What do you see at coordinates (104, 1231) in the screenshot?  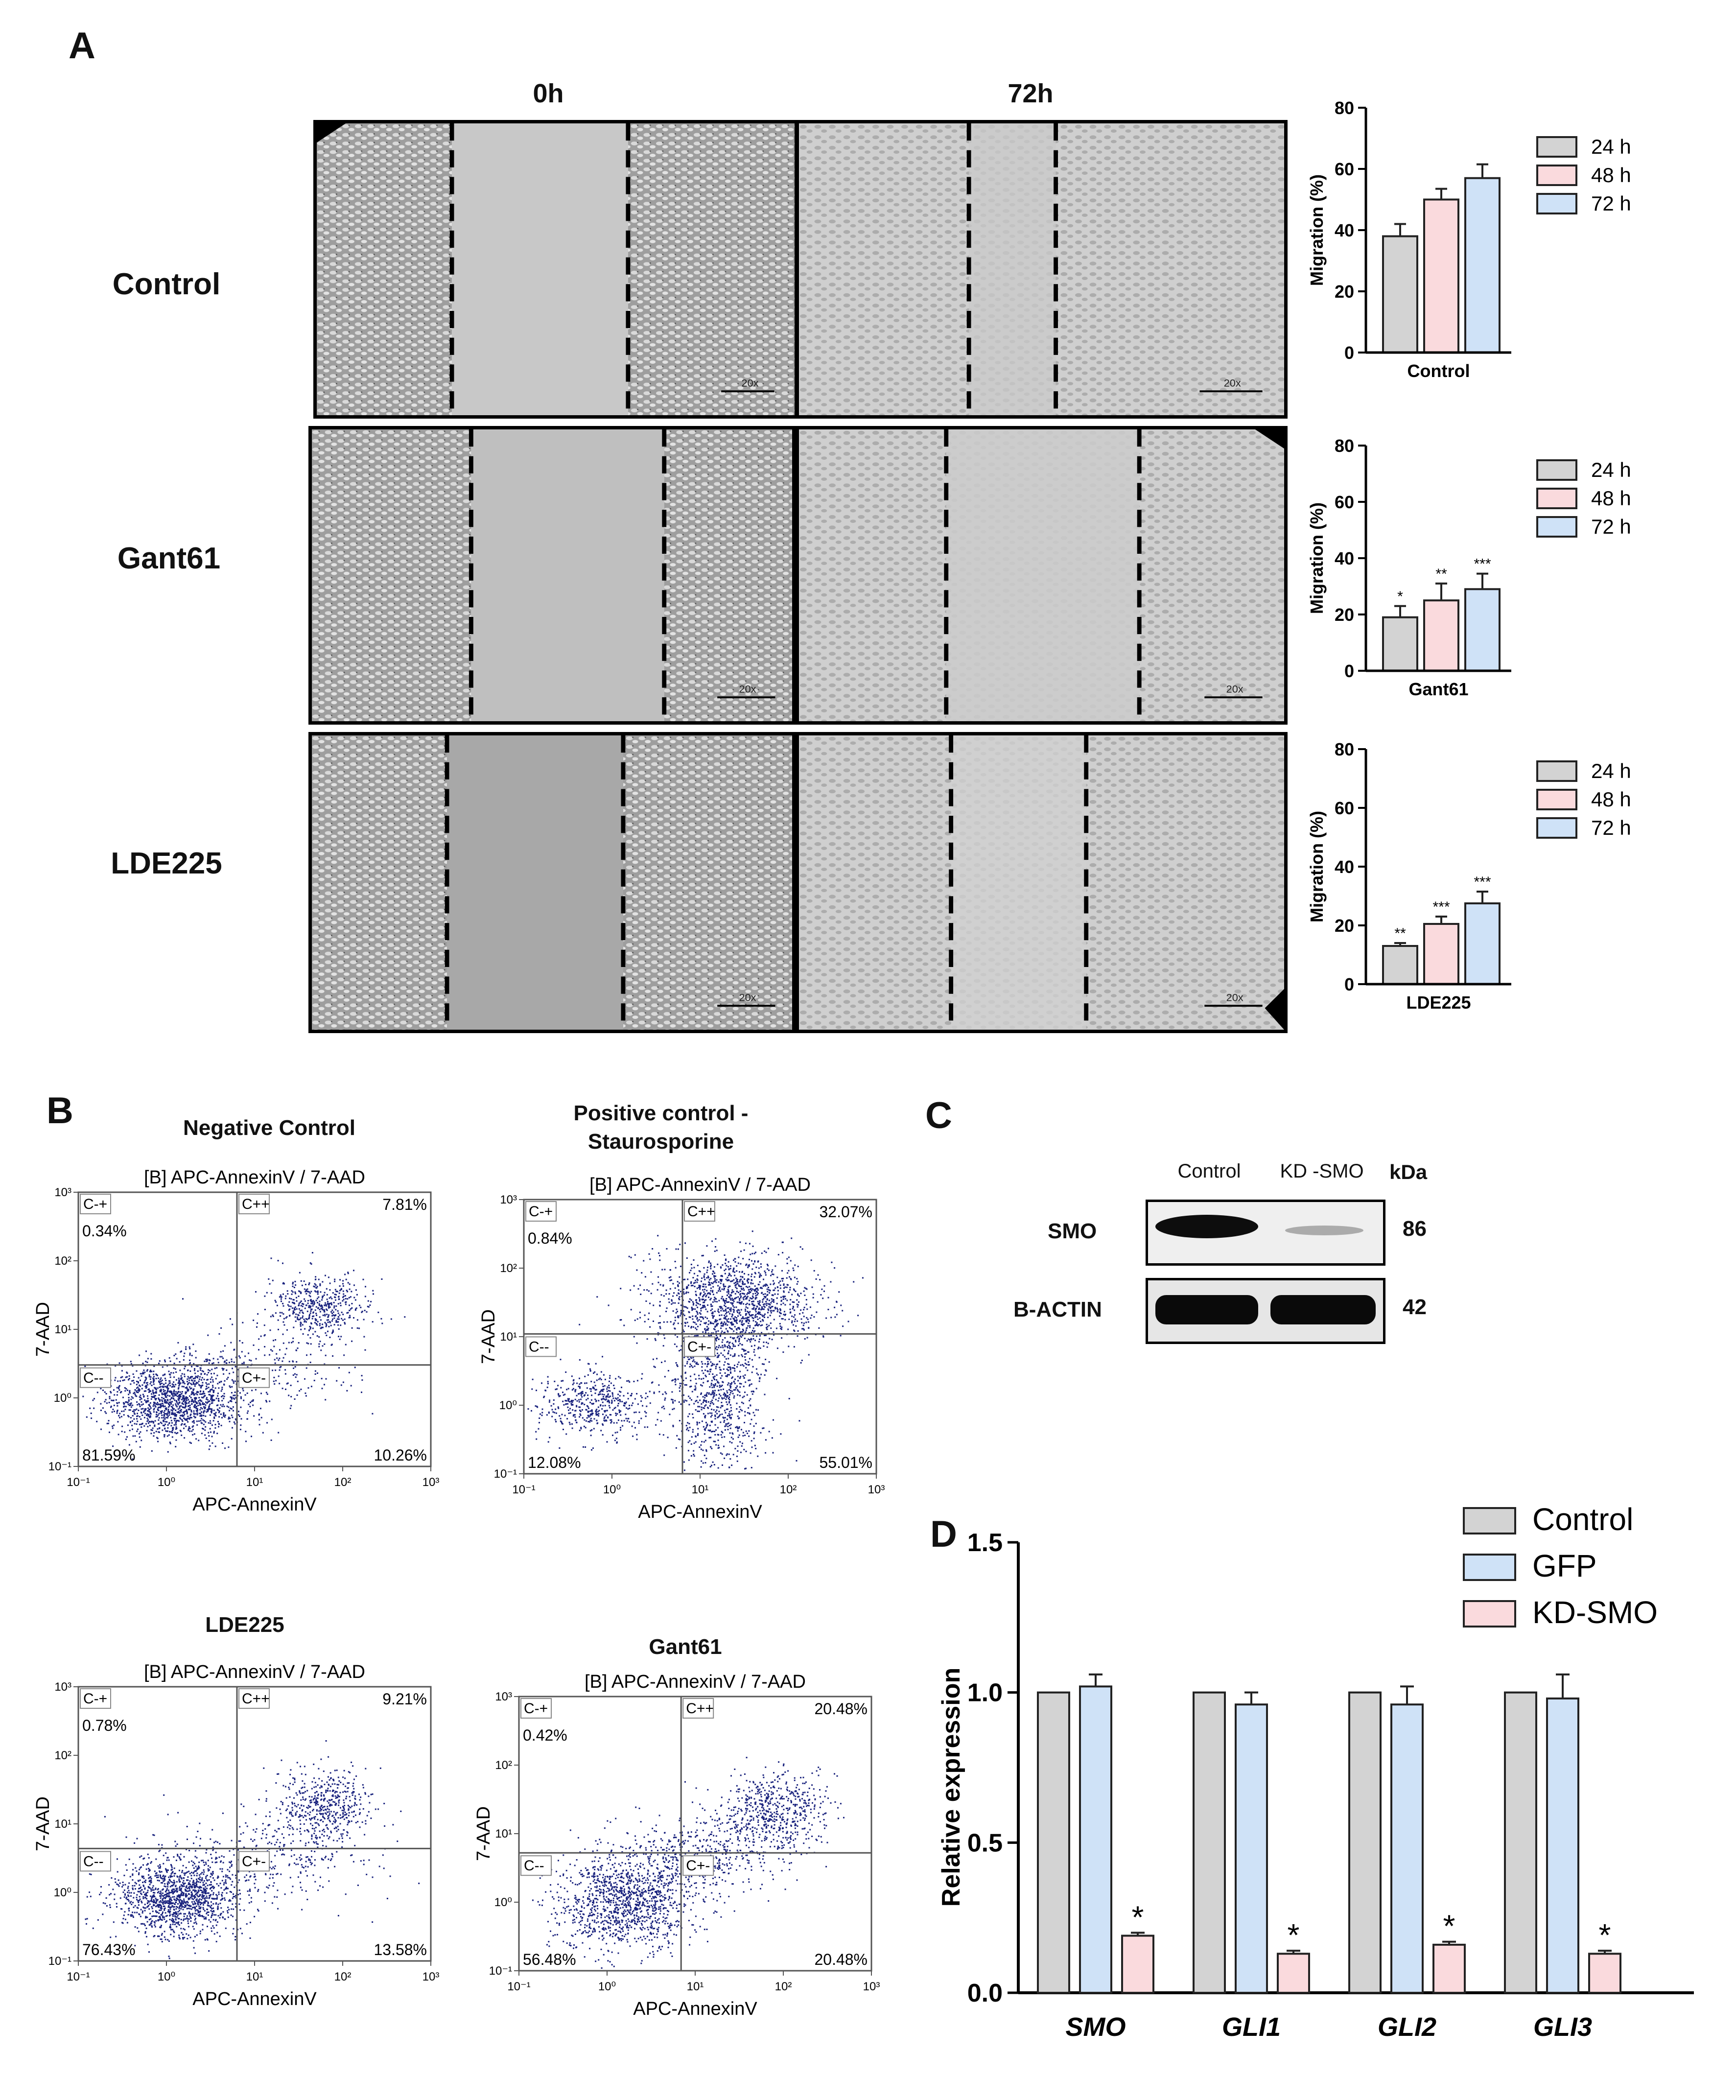 I see `quadrant-percent-upper-left: 0.34%` at bounding box center [104, 1231].